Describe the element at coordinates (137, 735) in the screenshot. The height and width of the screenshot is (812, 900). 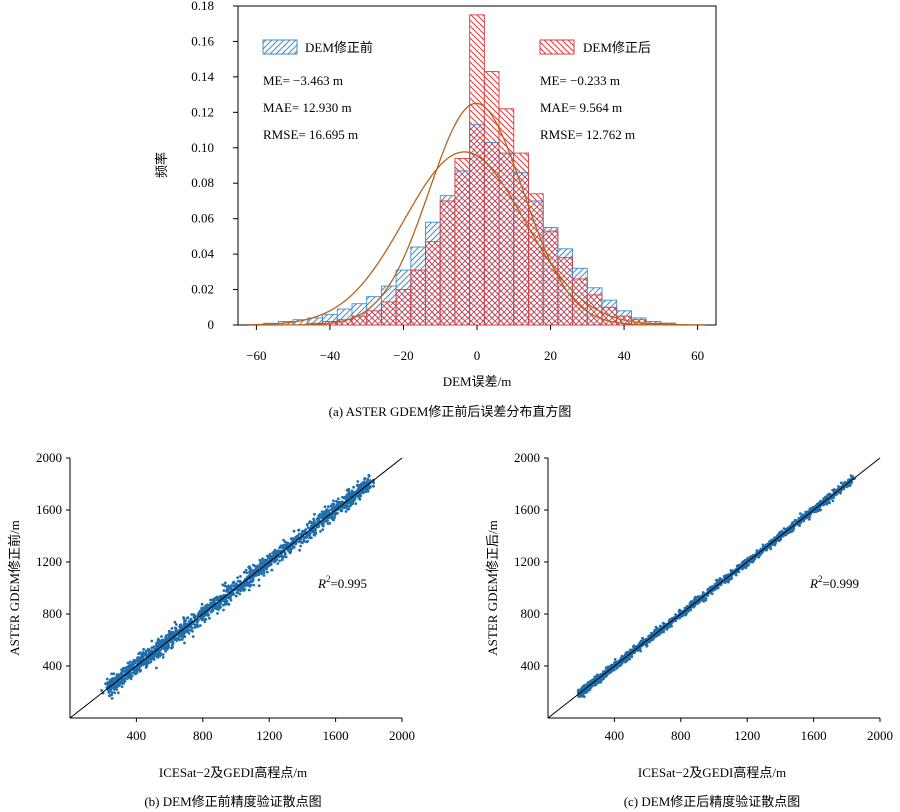
I see `scatter-before-x-tick-label: 400` at that location.